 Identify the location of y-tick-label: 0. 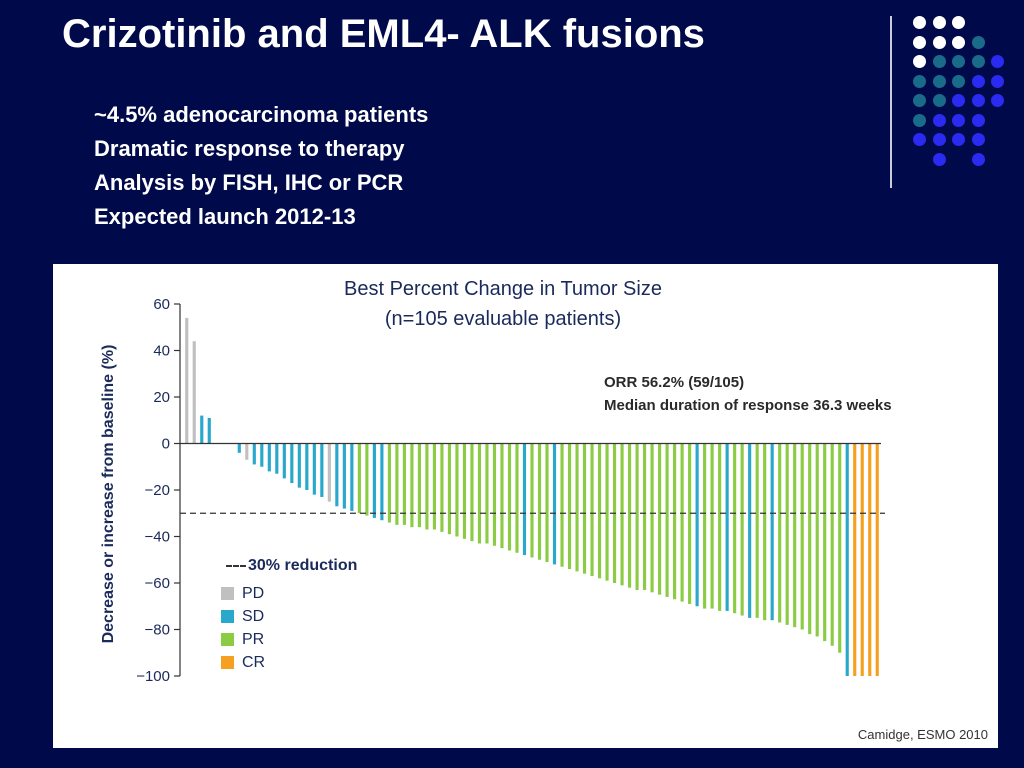
(166, 444).